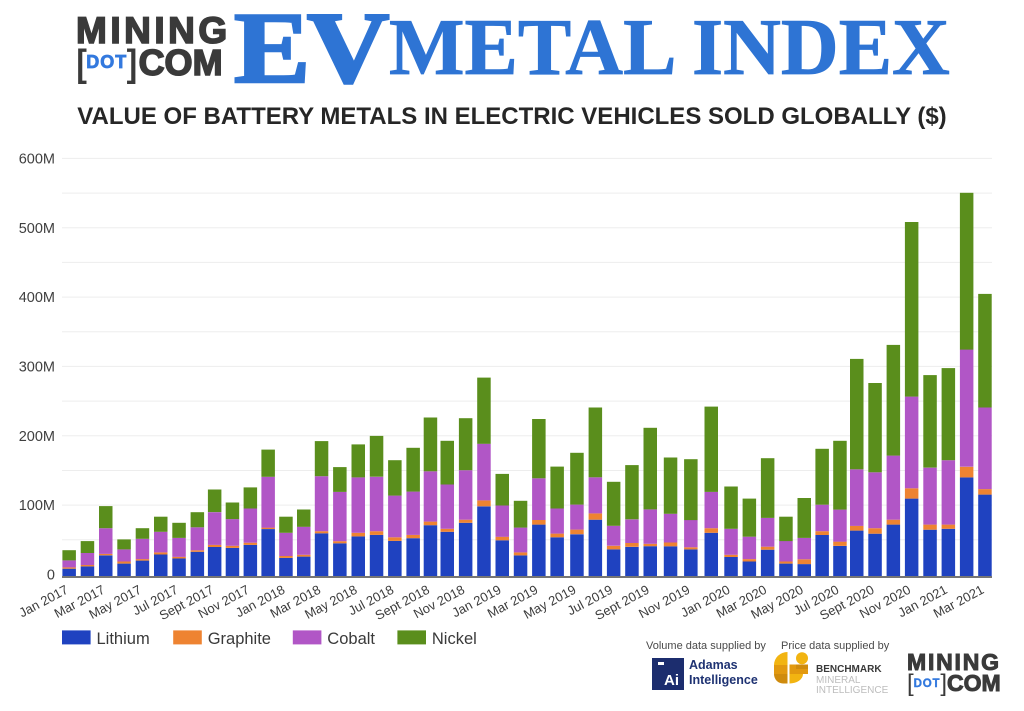 This screenshot has height=711, width=1024. What do you see at coordinates (37, 506) in the screenshot?
I see `svg-text: 100M` at bounding box center [37, 506].